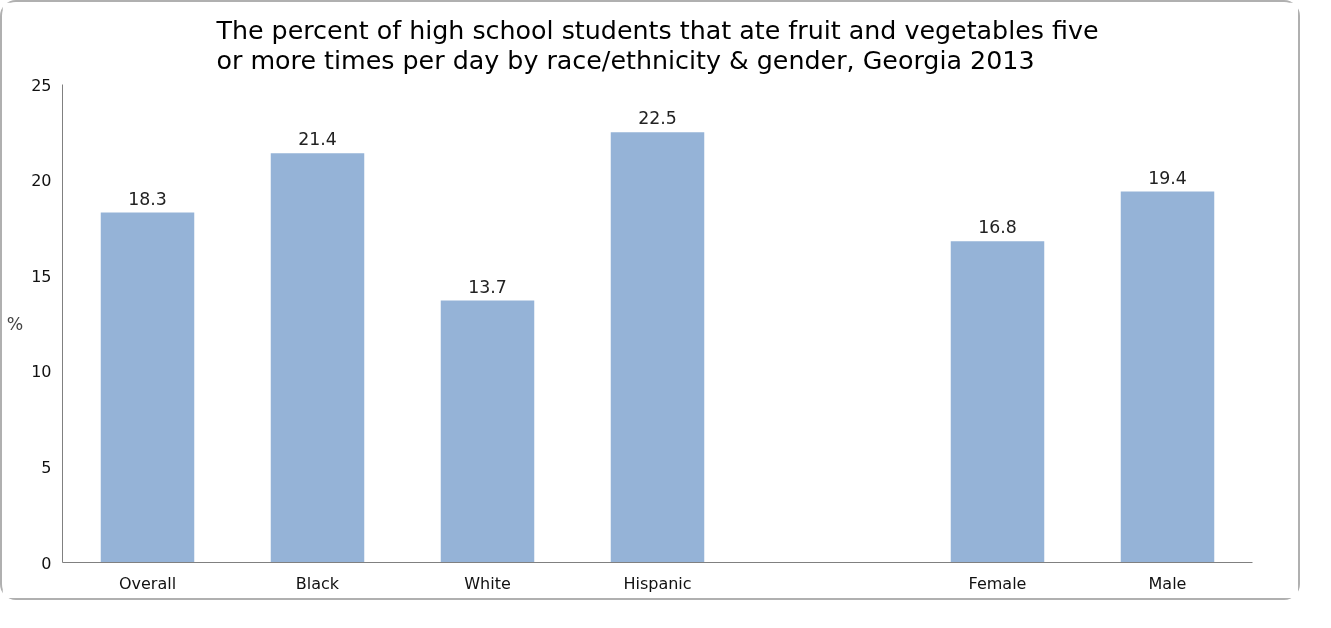 The width and height of the screenshot is (1331, 628). I want to click on x-tick-label: White, so click(487, 583).